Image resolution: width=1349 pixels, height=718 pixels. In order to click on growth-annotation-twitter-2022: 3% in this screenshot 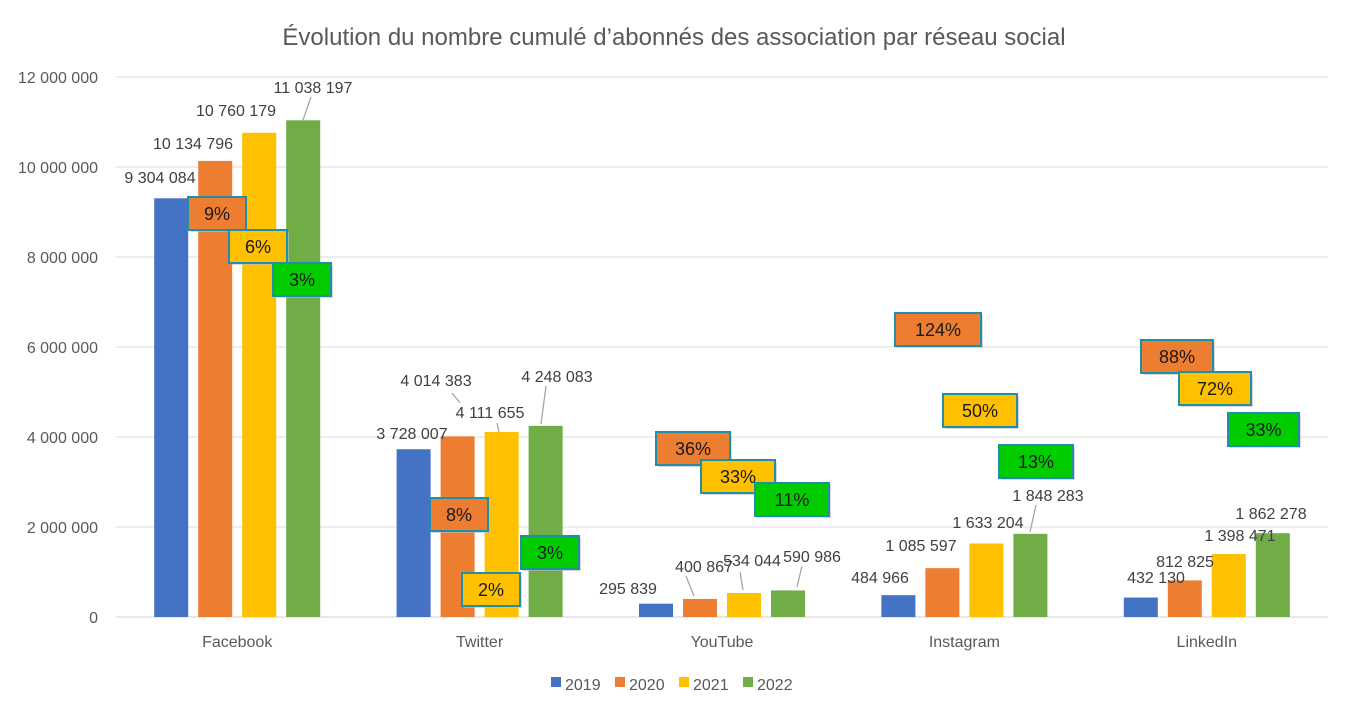, I will do `click(550, 553)`.